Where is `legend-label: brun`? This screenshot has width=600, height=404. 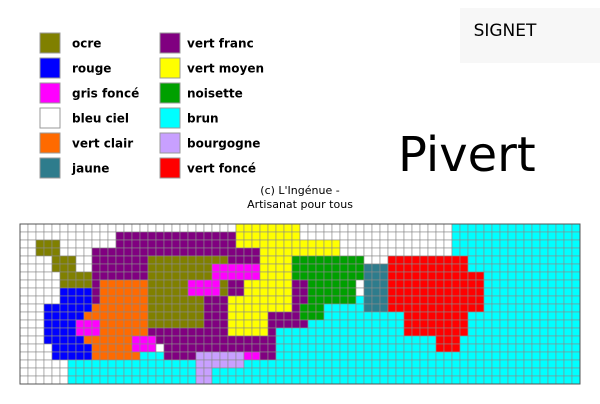
legend-label: brun is located at coordinates (203, 119).